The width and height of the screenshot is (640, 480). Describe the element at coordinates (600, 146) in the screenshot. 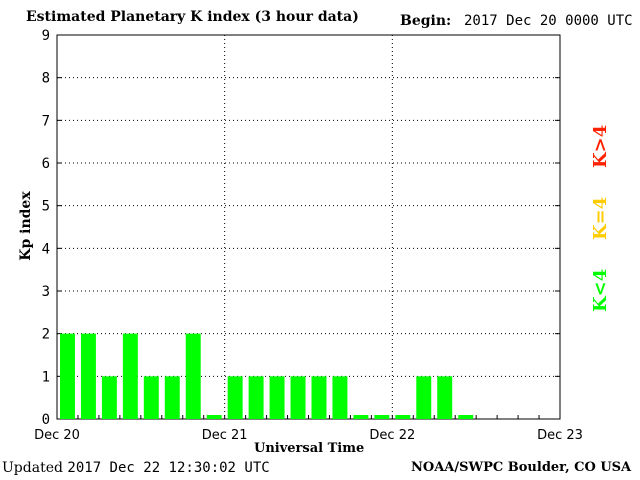

I see `legend-k-greater-4: K>4` at that location.